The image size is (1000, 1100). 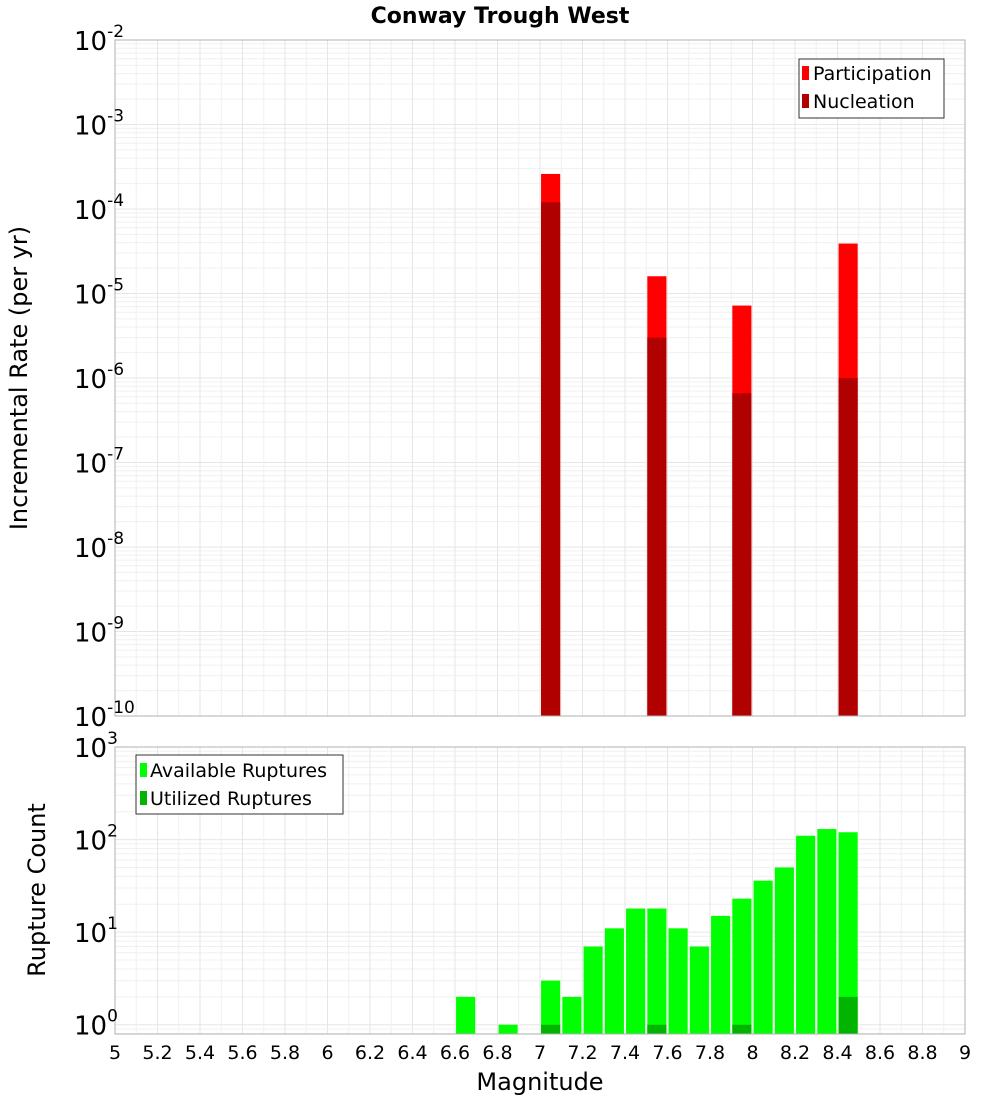 What do you see at coordinates (143, 798) in the screenshot?
I see `legend-swatch-utilized` at bounding box center [143, 798].